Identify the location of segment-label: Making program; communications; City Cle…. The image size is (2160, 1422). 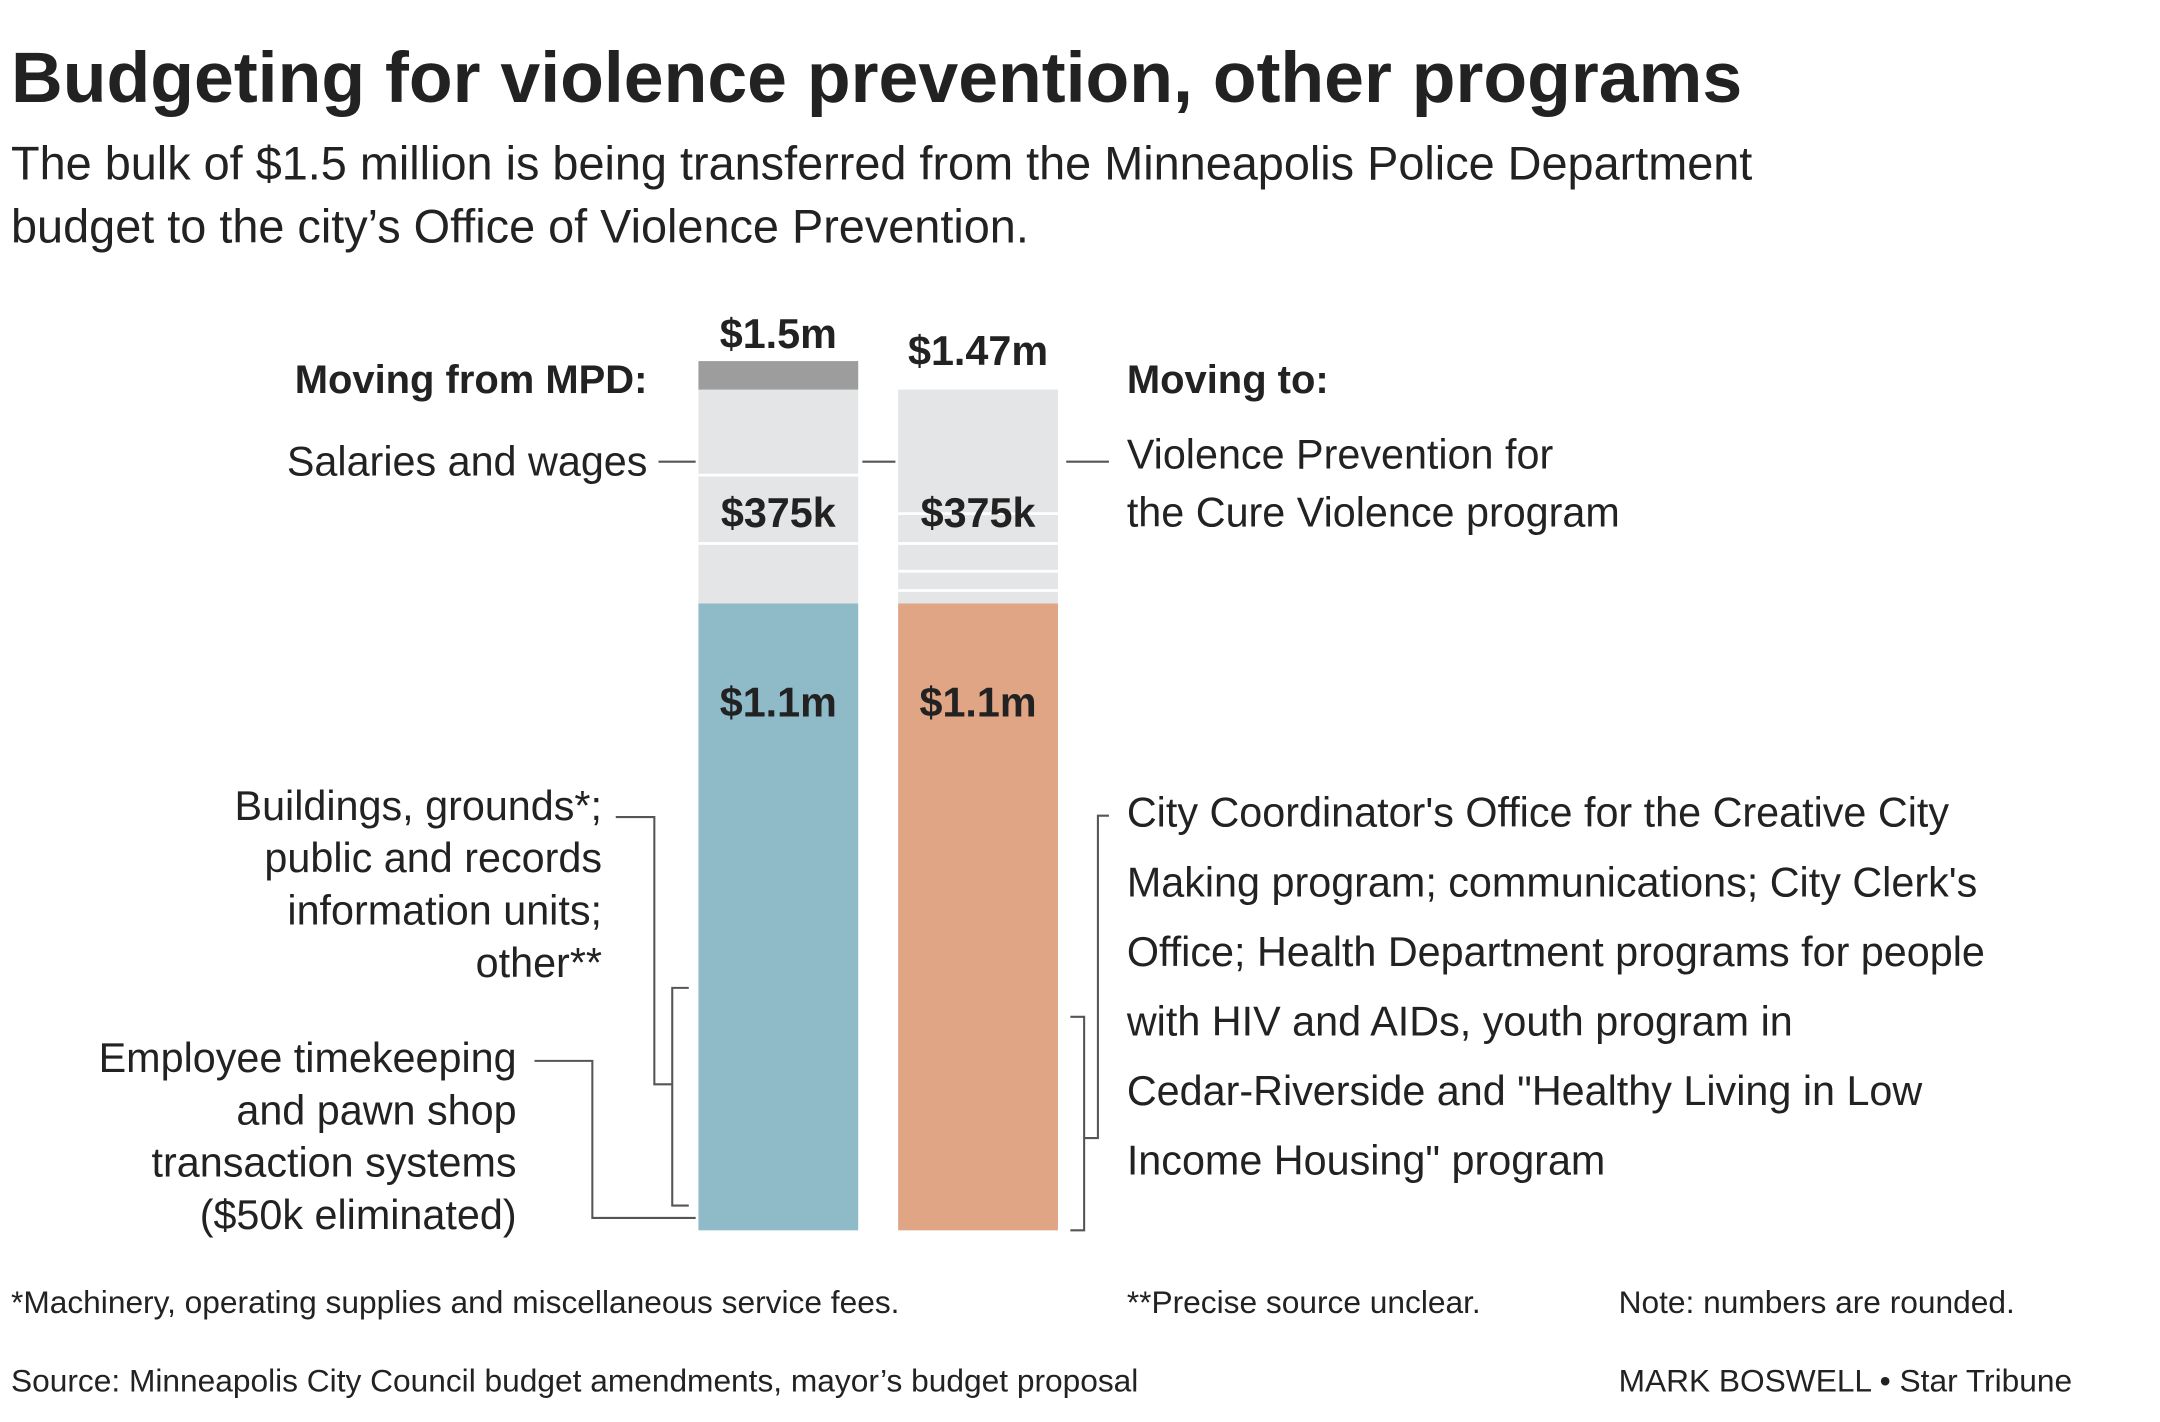
(1552, 882).